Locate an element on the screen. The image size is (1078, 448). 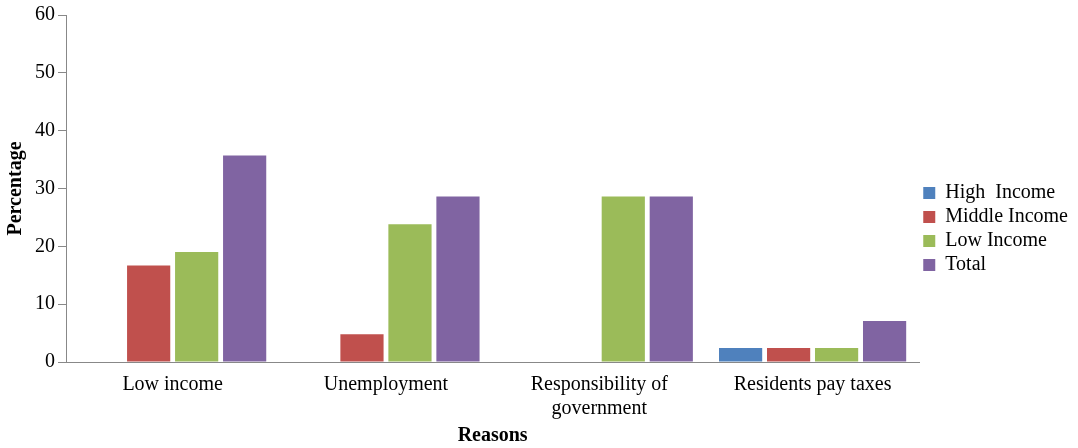
y-tick-label: 50 is located at coordinates (45, 71).